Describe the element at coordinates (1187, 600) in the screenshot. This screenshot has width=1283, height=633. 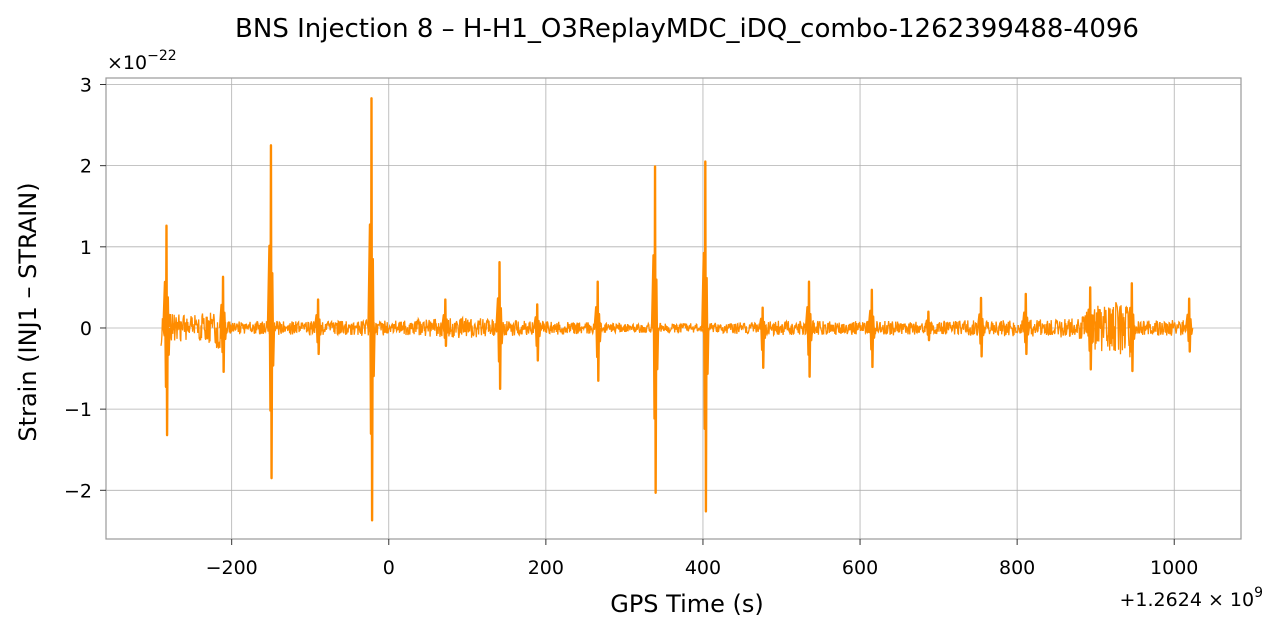
I see `x-offset-prefix: +1.2624 × 10` at that location.